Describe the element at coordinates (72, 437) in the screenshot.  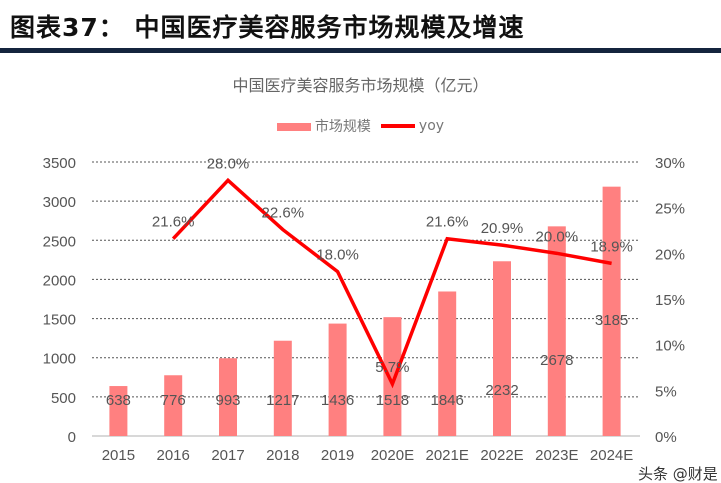
I see `left-tick-label: 0` at that location.